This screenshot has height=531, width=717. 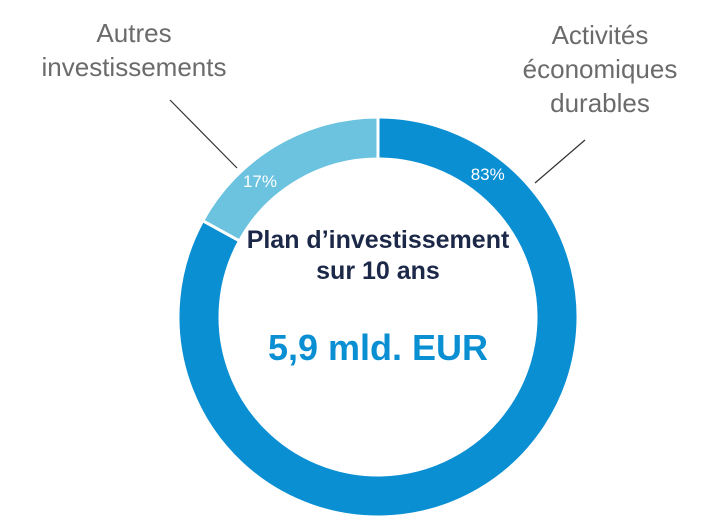 I want to click on donut-segment, so click(x=290, y=179).